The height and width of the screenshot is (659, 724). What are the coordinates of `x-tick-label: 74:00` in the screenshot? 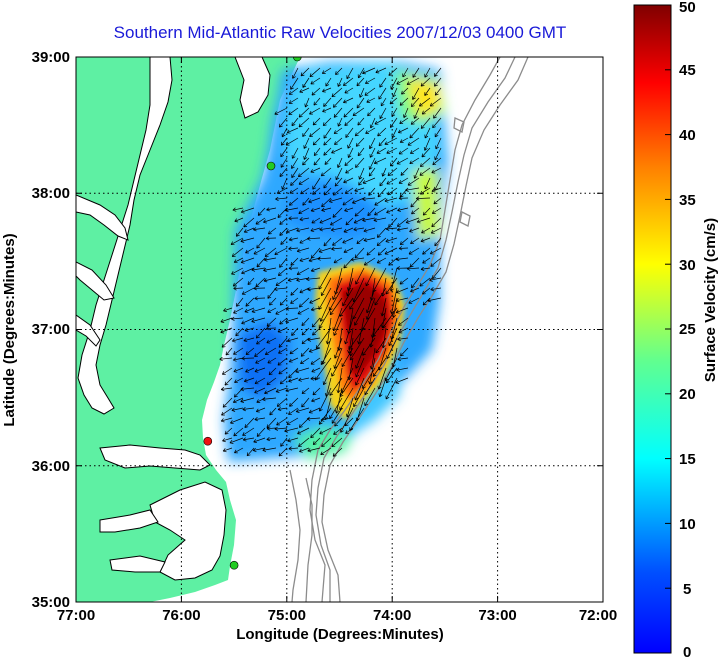 It's located at (392, 615).